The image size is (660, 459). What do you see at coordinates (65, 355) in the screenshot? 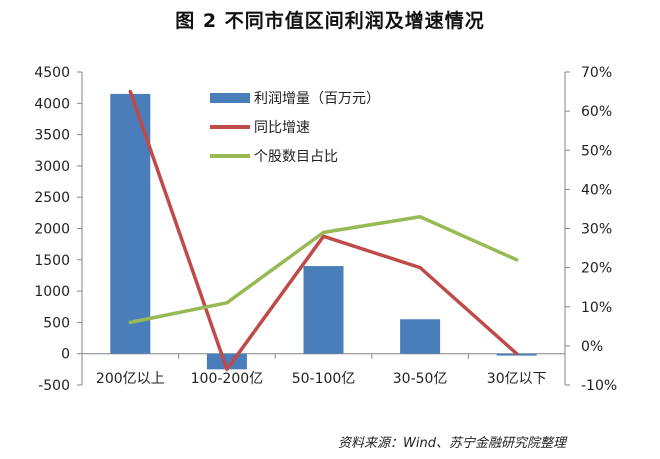
I see `y-tick-label: 0` at bounding box center [65, 355].